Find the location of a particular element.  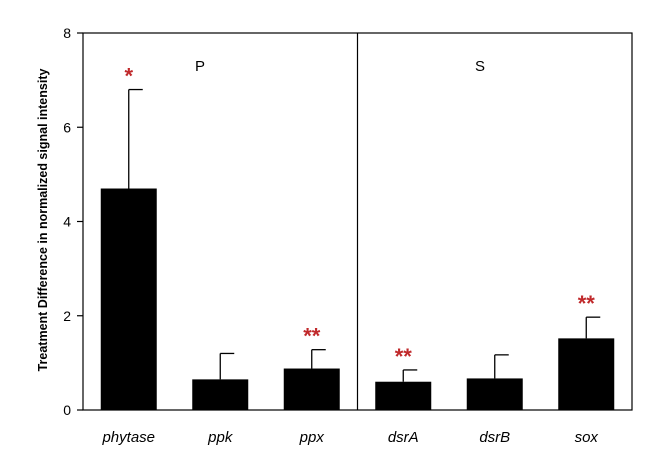

x-category-label: phytase is located at coordinates (128, 437).